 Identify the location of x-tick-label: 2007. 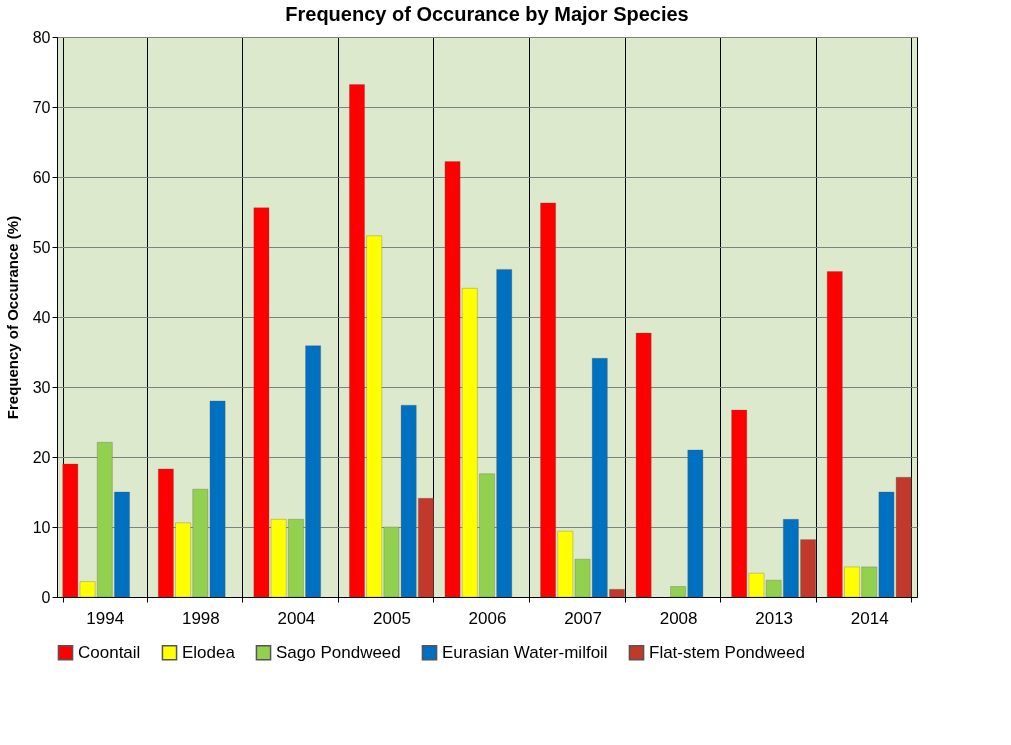
(583, 618).